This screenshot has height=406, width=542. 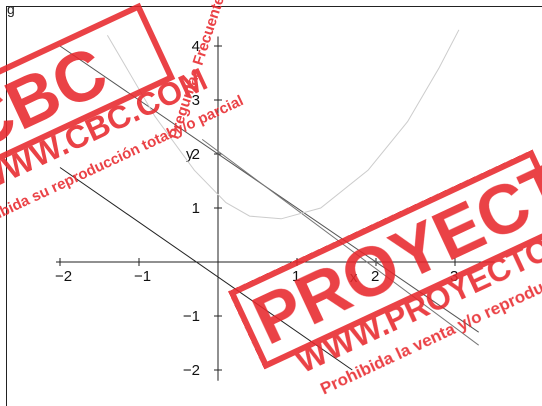 What do you see at coordinates (190, 154) in the screenshot?
I see `y-axis-label: y` at bounding box center [190, 154].